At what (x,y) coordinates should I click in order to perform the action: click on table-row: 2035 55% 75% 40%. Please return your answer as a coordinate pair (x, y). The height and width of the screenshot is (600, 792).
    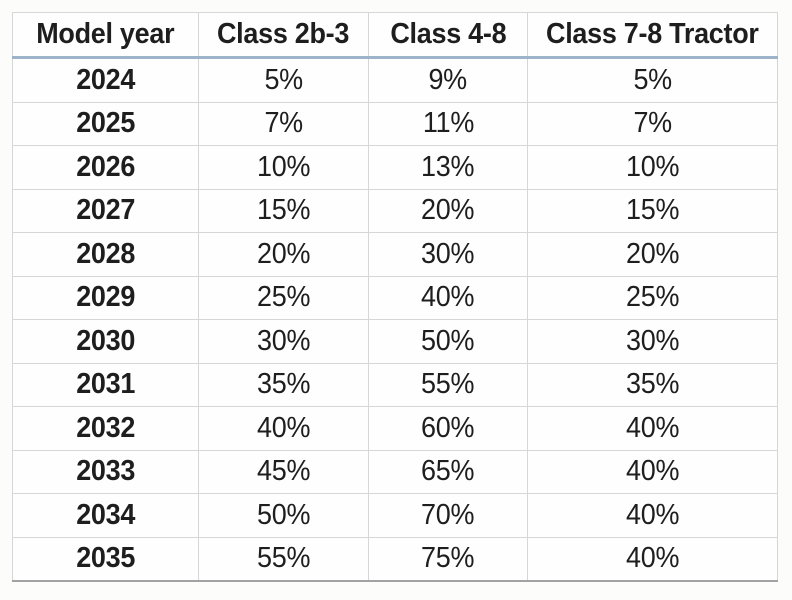
    Looking at the image, I should click on (395, 559).